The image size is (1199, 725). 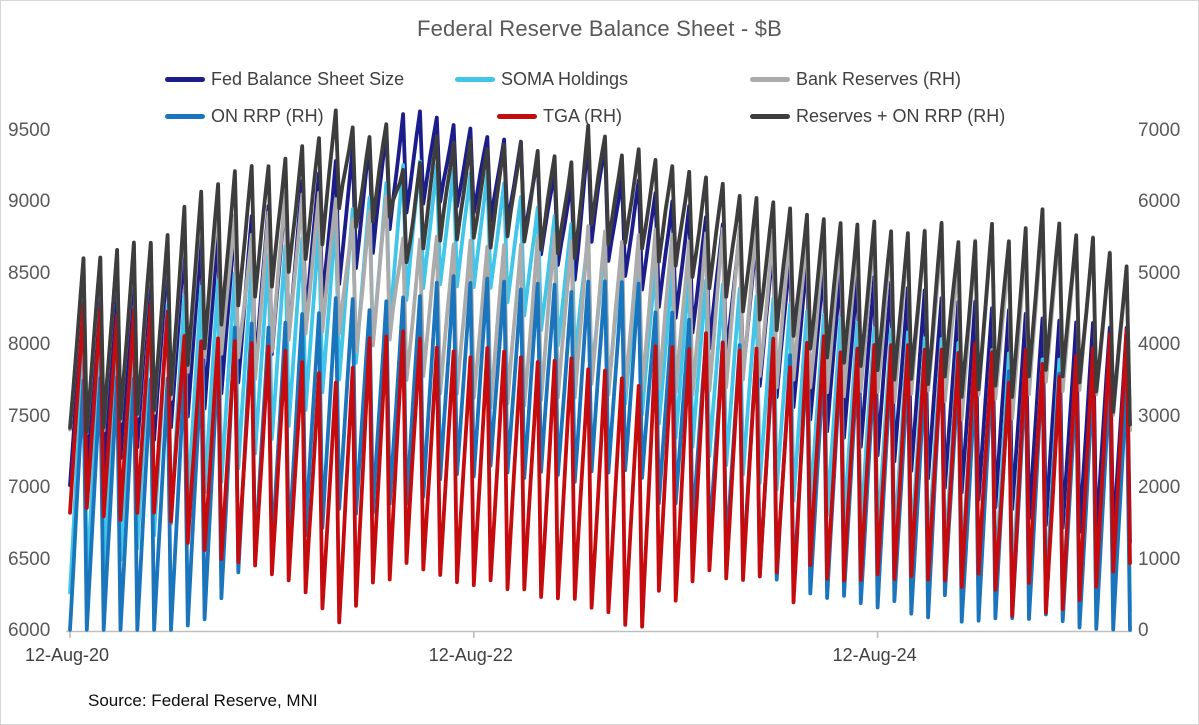 I want to click on right-axis-tick-label: 5000, so click(x=1159, y=273).